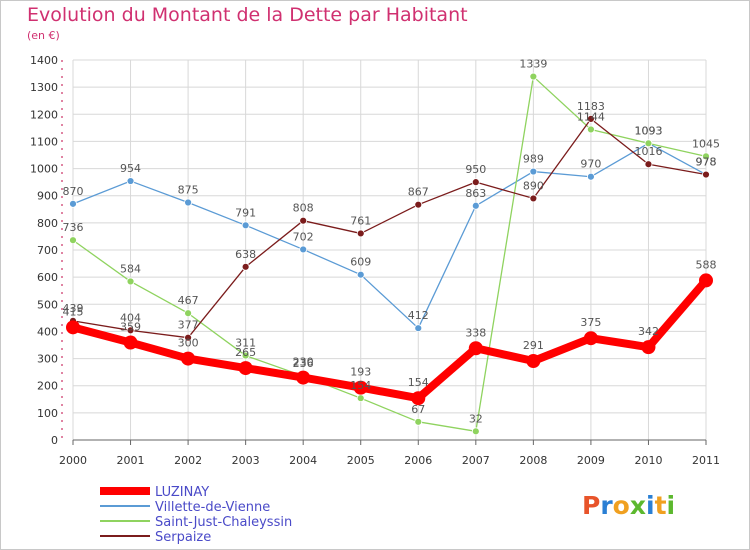 This screenshot has height=550, width=750. Describe the element at coordinates (73, 460) in the screenshot. I see `x-tick-label: 2000` at that location.